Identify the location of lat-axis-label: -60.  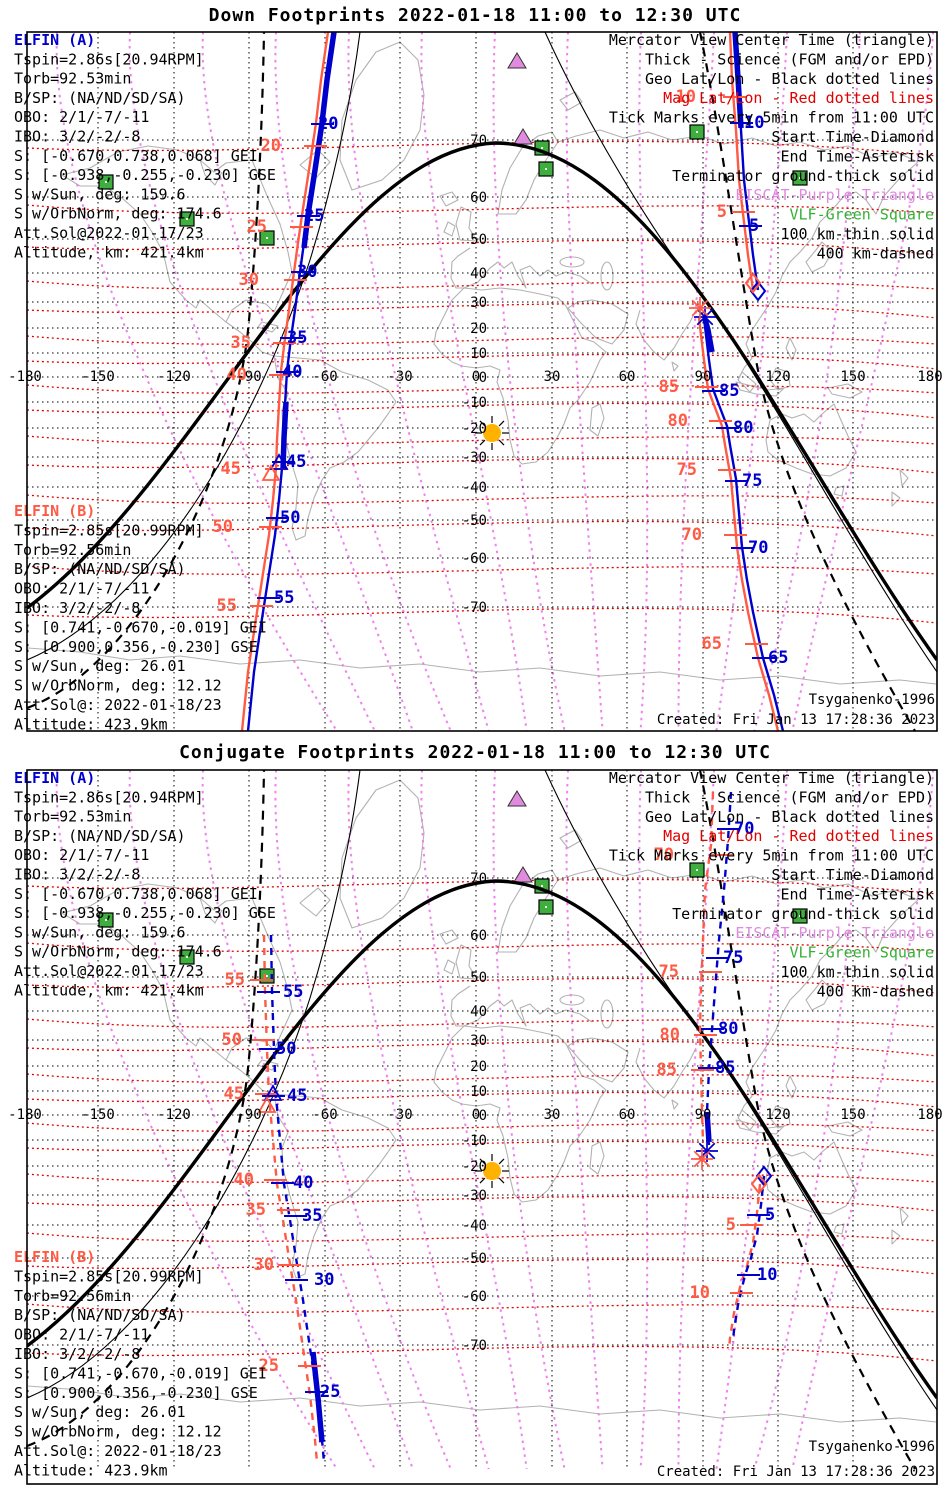
(474, 559).